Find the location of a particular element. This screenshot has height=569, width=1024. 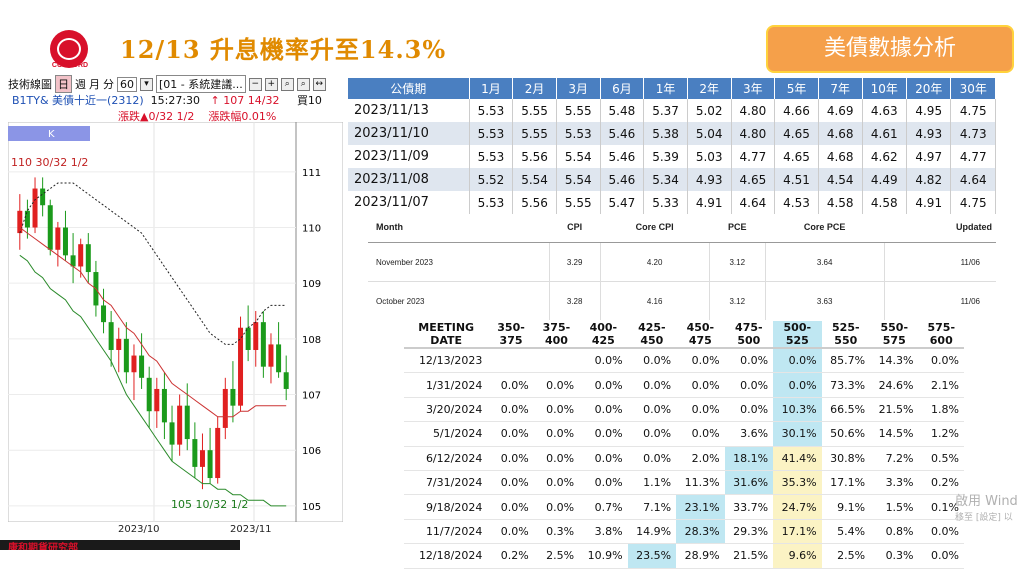

yield-date: 2023/11/10 is located at coordinates (409, 133).